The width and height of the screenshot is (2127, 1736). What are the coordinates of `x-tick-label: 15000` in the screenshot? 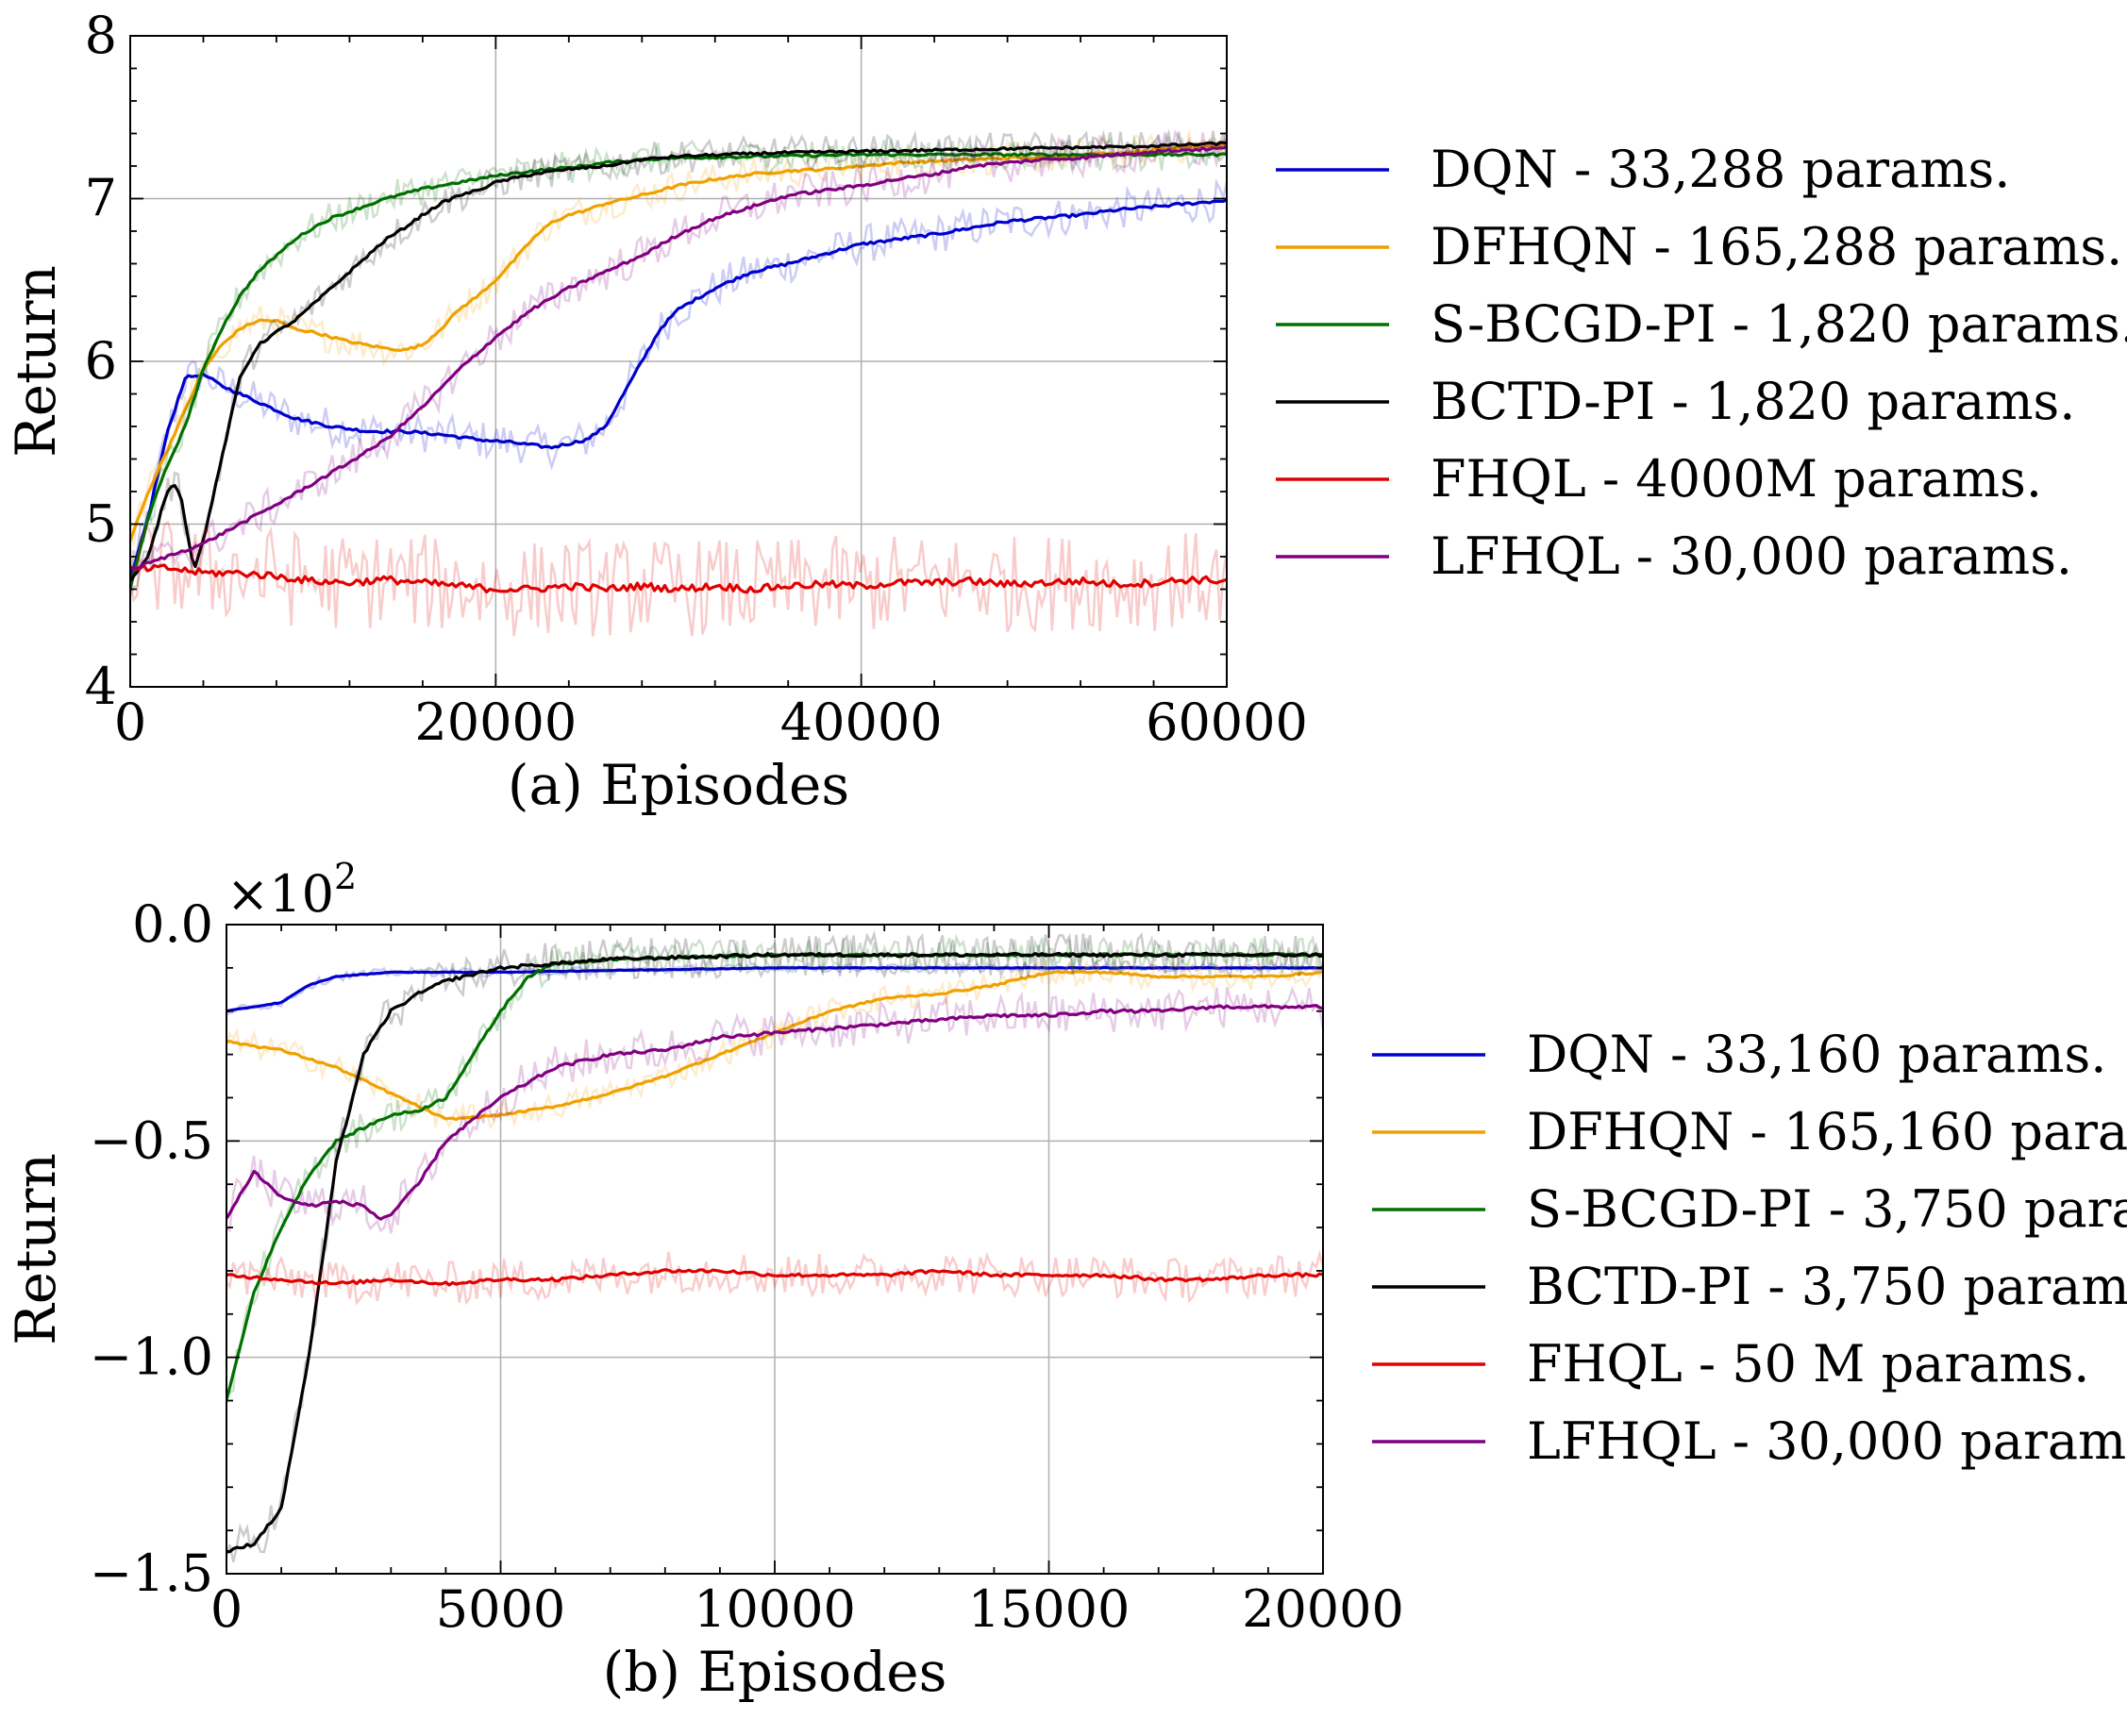 It's located at (1049, 1609).